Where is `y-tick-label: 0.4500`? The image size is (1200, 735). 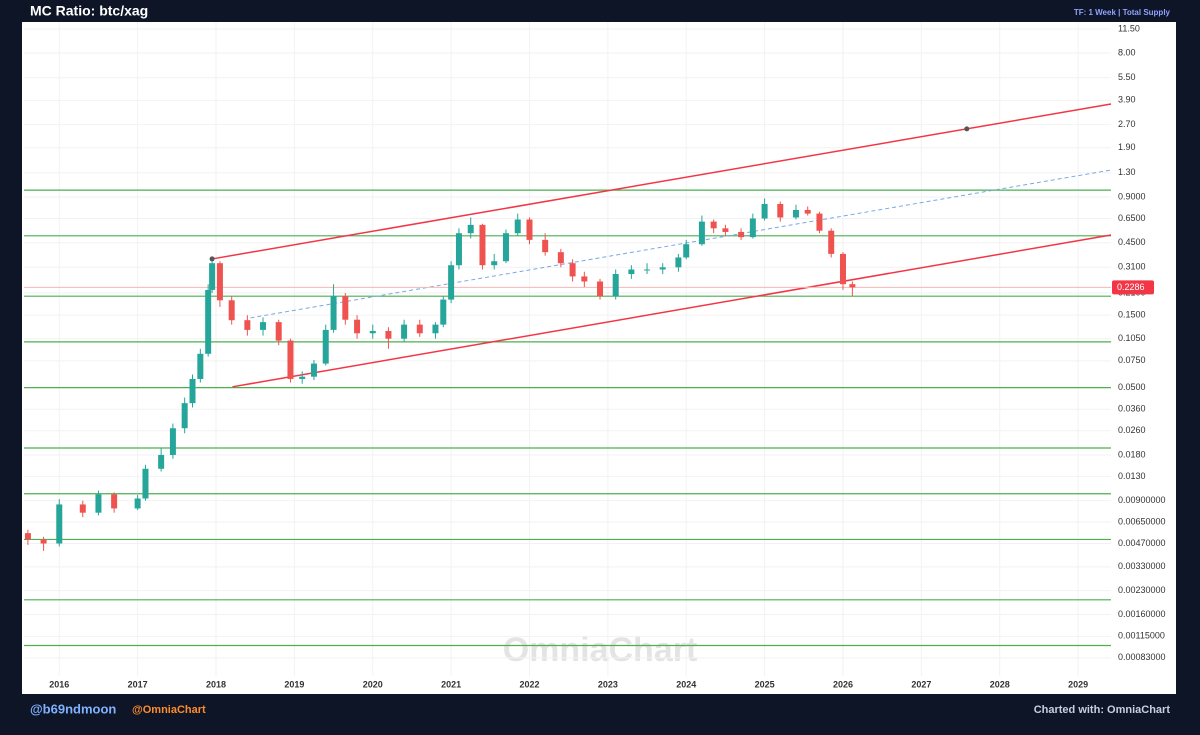 y-tick-label: 0.4500 is located at coordinates (1132, 242).